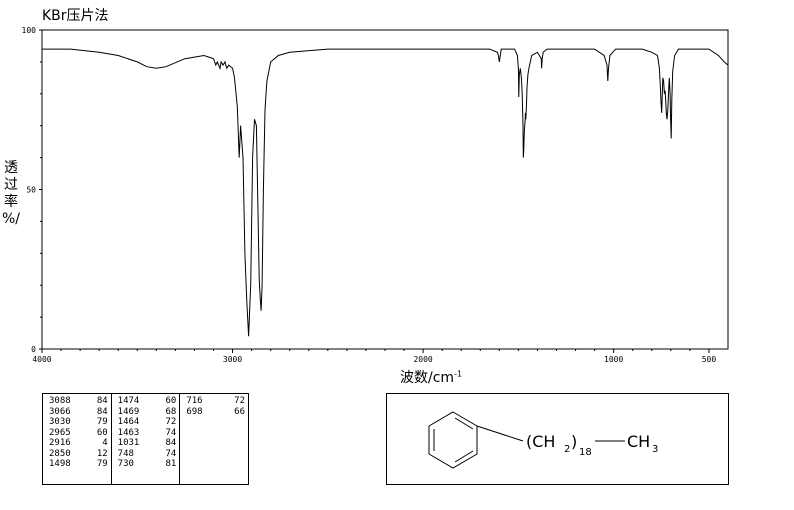  Describe the element at coordinates (215, 412) in the screenshot. I see `peak-row: 698 66` at that location.